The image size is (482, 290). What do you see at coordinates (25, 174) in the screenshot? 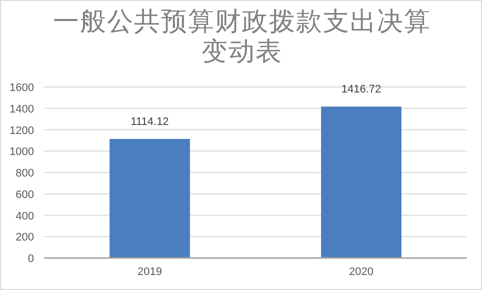
I see `y-tick-label: 800` at bounding box center [25, 174].